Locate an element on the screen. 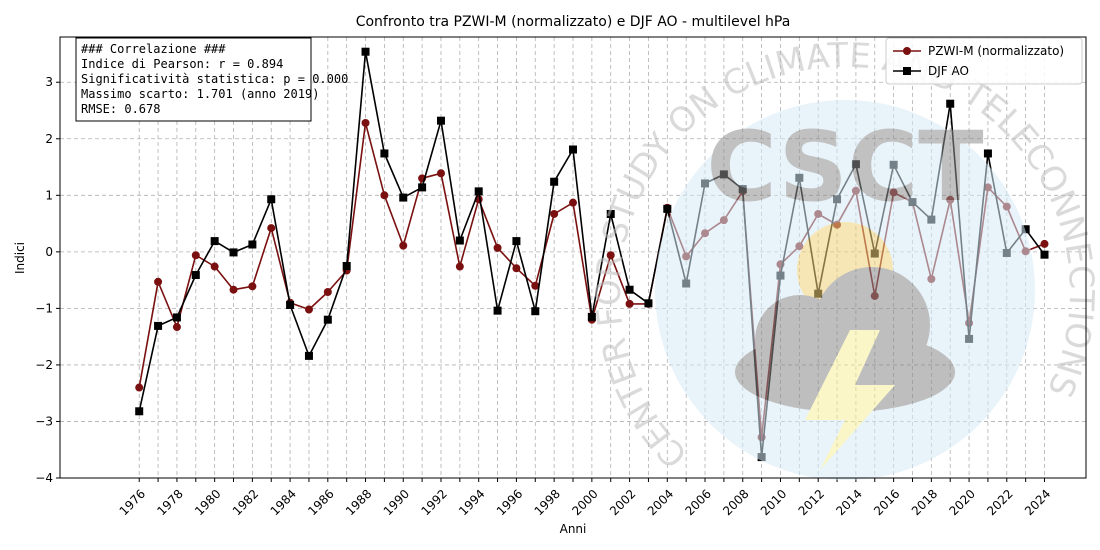 The image size is (1100, 550). y-tick-label: 3 is located at coordinates (49, 82).